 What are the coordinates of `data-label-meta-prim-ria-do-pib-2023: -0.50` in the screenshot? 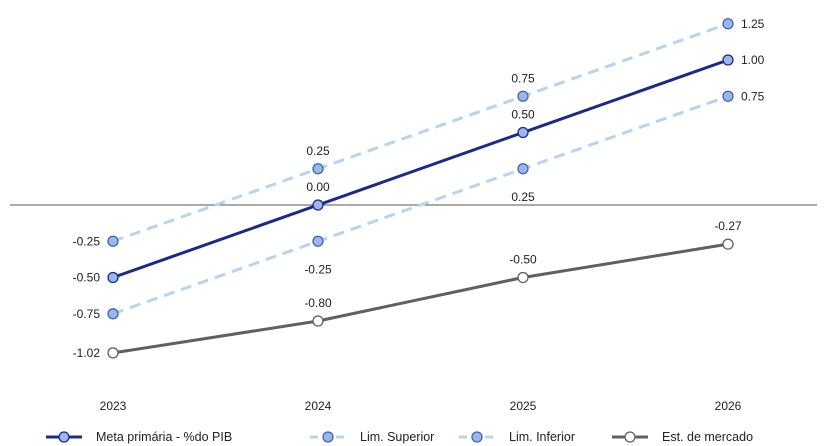 It's located at (87, 278).